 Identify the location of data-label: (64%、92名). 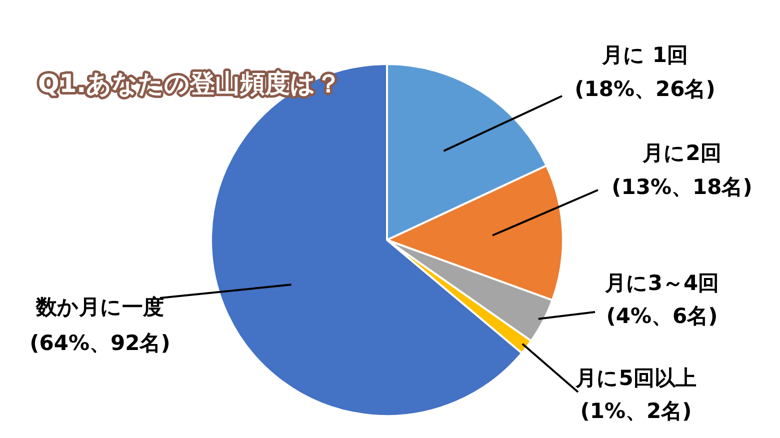
(100, 343).